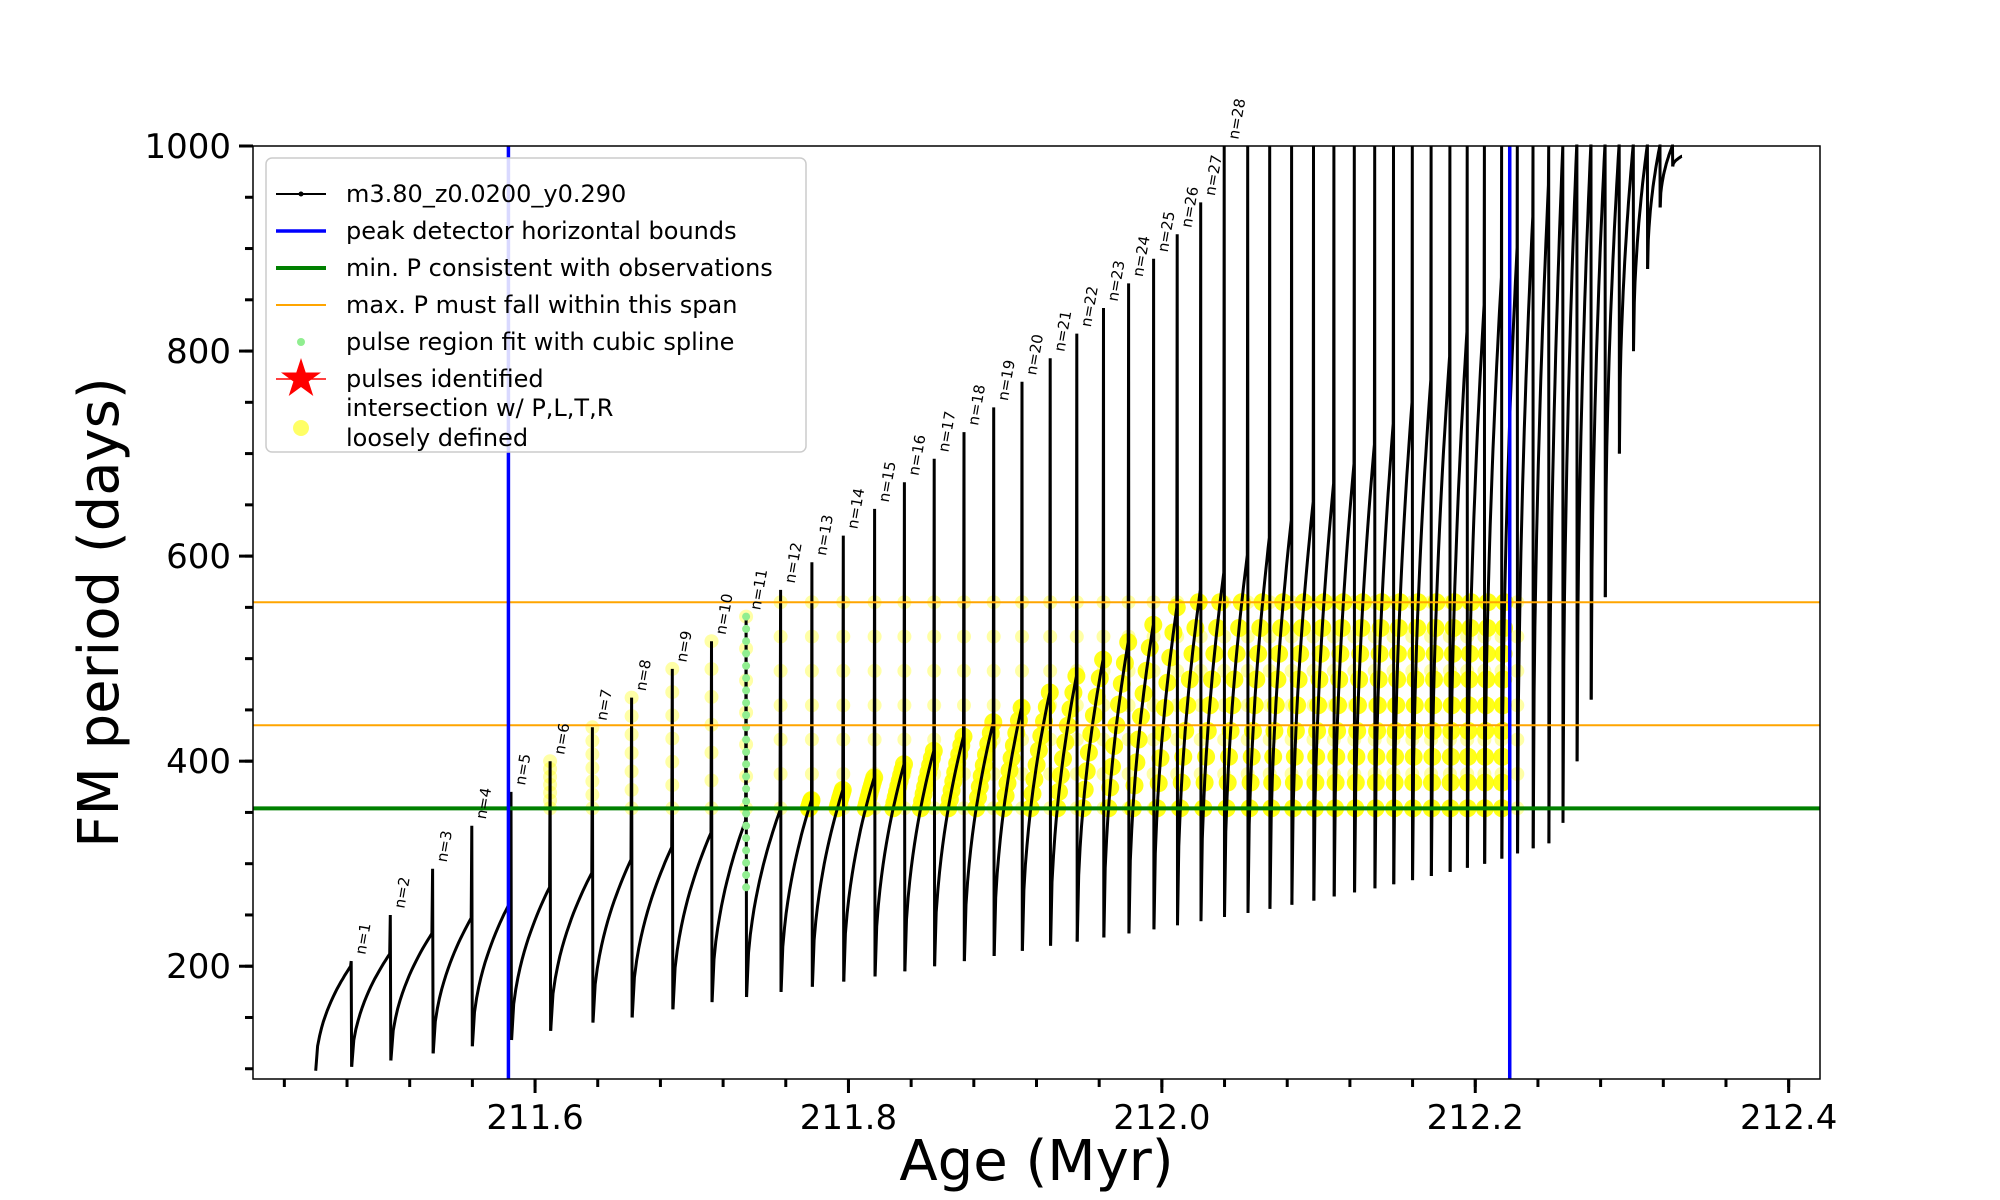 This screenshot has height=1200, width=2000. Describe the element at coordinates (604, 705) in the screenshot. I see `pulse-label: n=7` at that location.